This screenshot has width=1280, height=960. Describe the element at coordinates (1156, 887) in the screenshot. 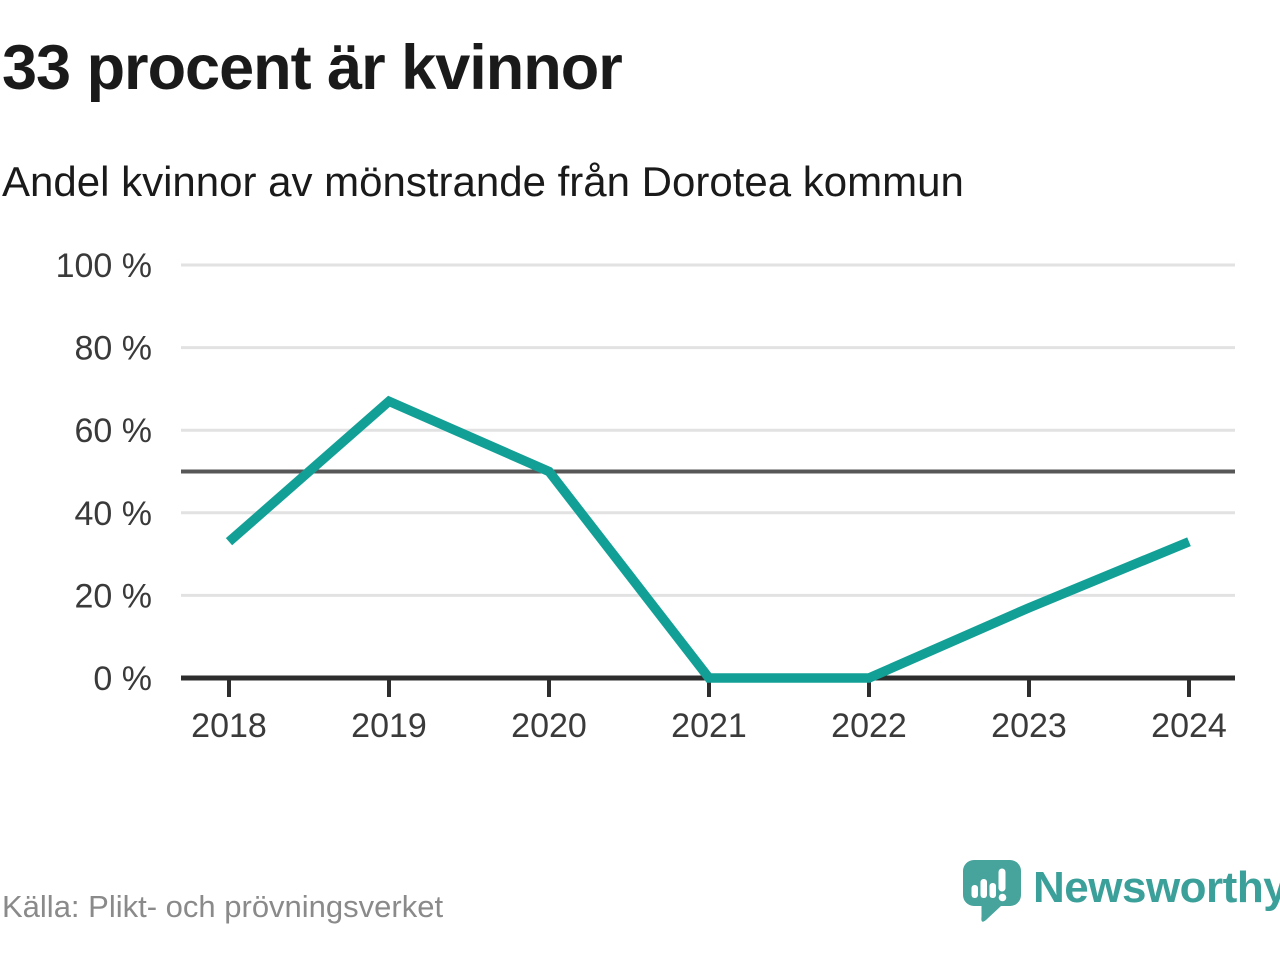

I see `brand-name: Newsworthy` at that location.